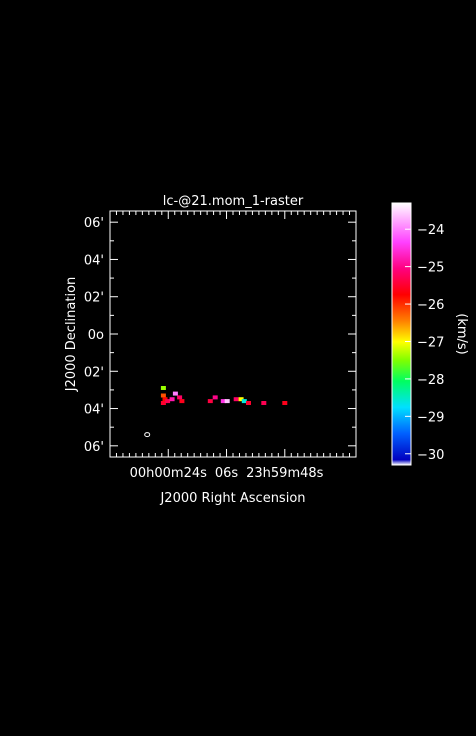  I want to click on y-tick-label: 0o, so click(96, 335).